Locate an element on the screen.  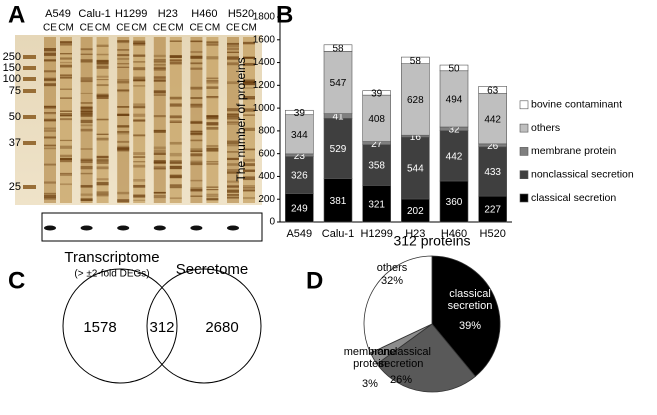
value-label: 27 is located at coordinates (377, 144).